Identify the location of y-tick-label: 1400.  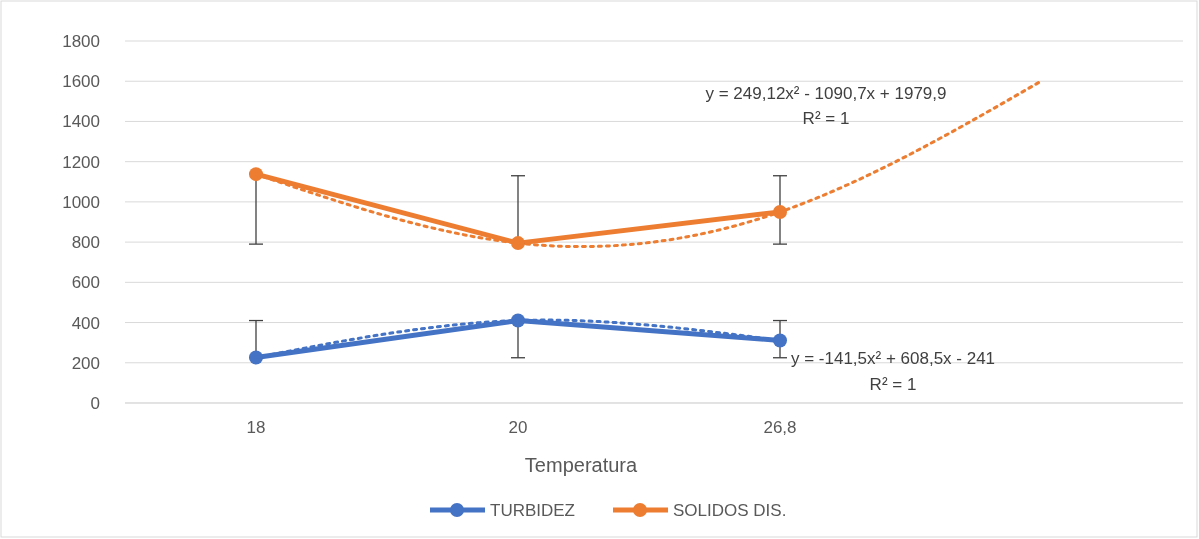
(81, 122).